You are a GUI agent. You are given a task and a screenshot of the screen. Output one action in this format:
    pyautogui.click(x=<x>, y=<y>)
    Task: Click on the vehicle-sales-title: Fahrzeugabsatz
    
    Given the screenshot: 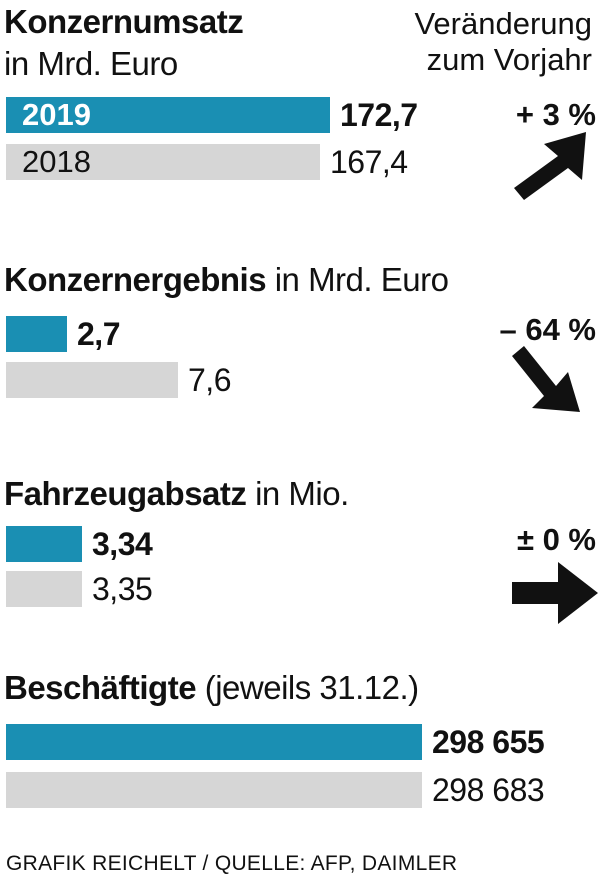 What is the action you would take?
    pyautogui.click(x=125, y=493)
    